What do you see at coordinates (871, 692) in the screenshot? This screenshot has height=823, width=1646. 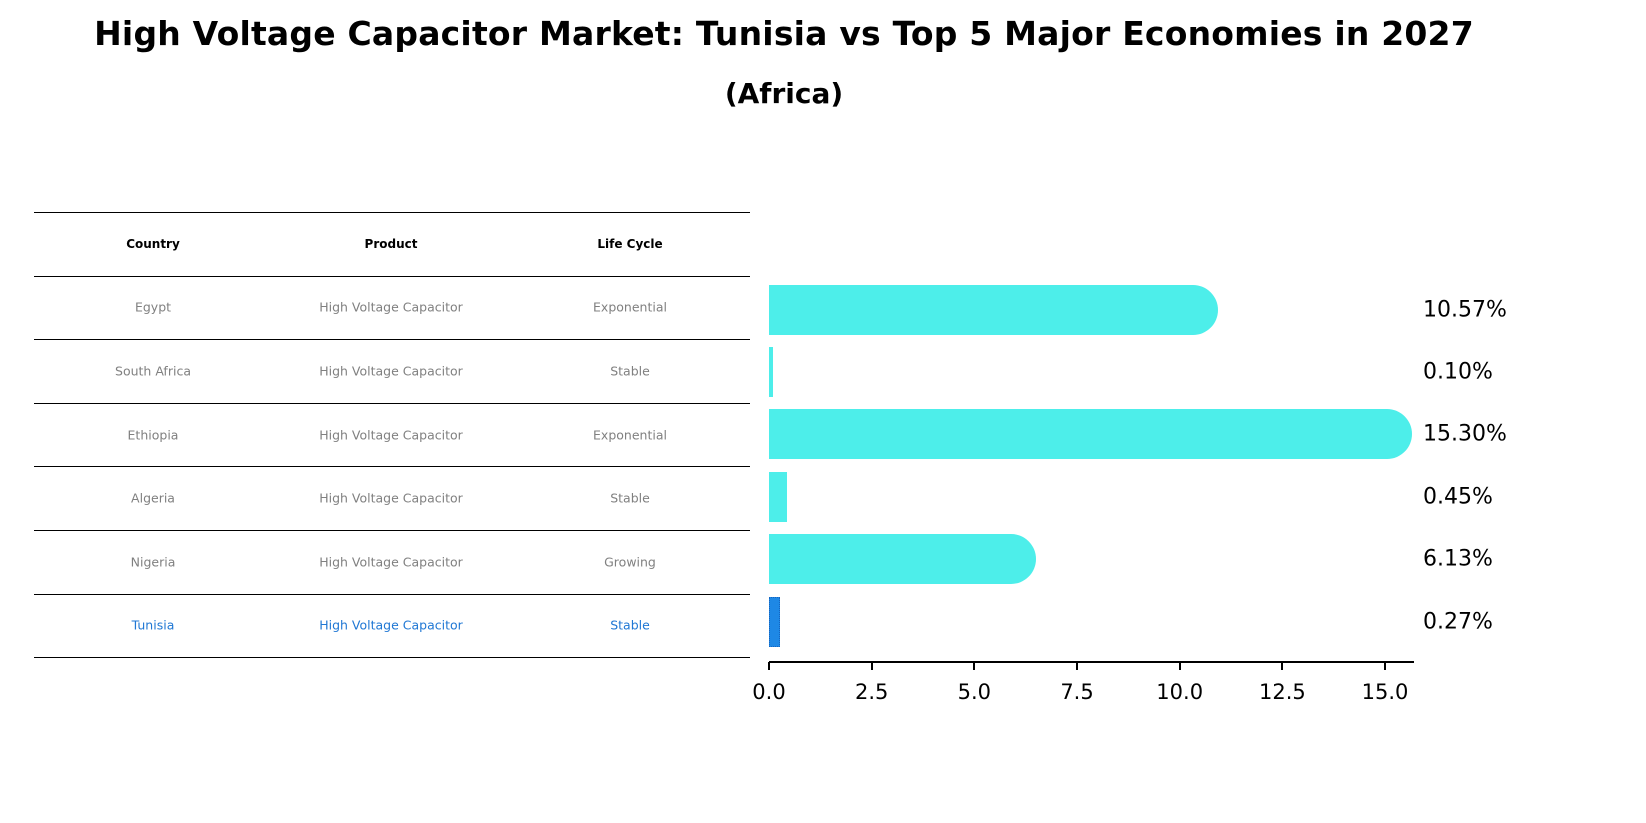 I see `x-tick-label: 2.5` at bounding box center [871, 692].